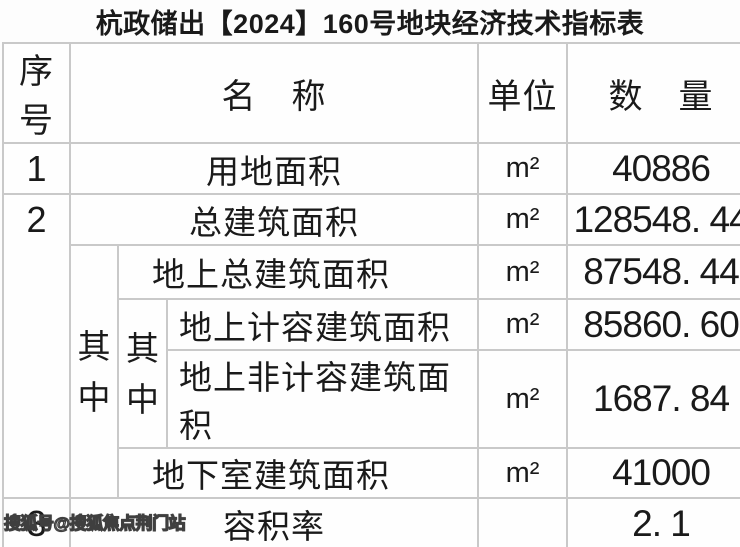  What do you see at coordinates (274, 219) in the screenshot?
I see `name-cell: 总建筑面积` at bounding box center [274, 219].